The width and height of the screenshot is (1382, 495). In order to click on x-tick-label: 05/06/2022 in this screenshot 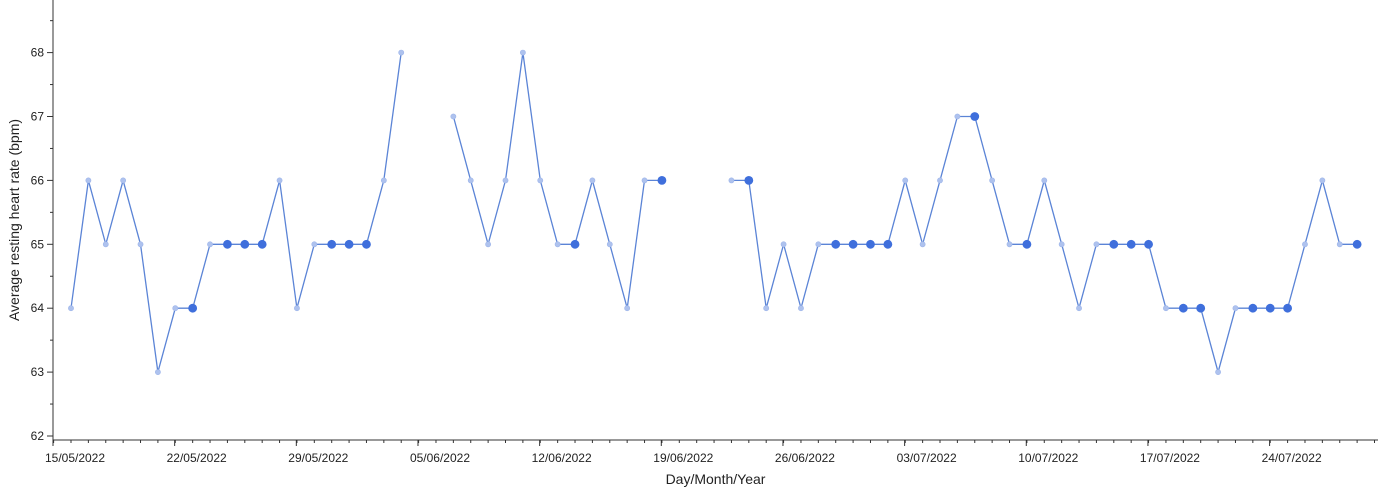, I will do `click(440, 458)`.